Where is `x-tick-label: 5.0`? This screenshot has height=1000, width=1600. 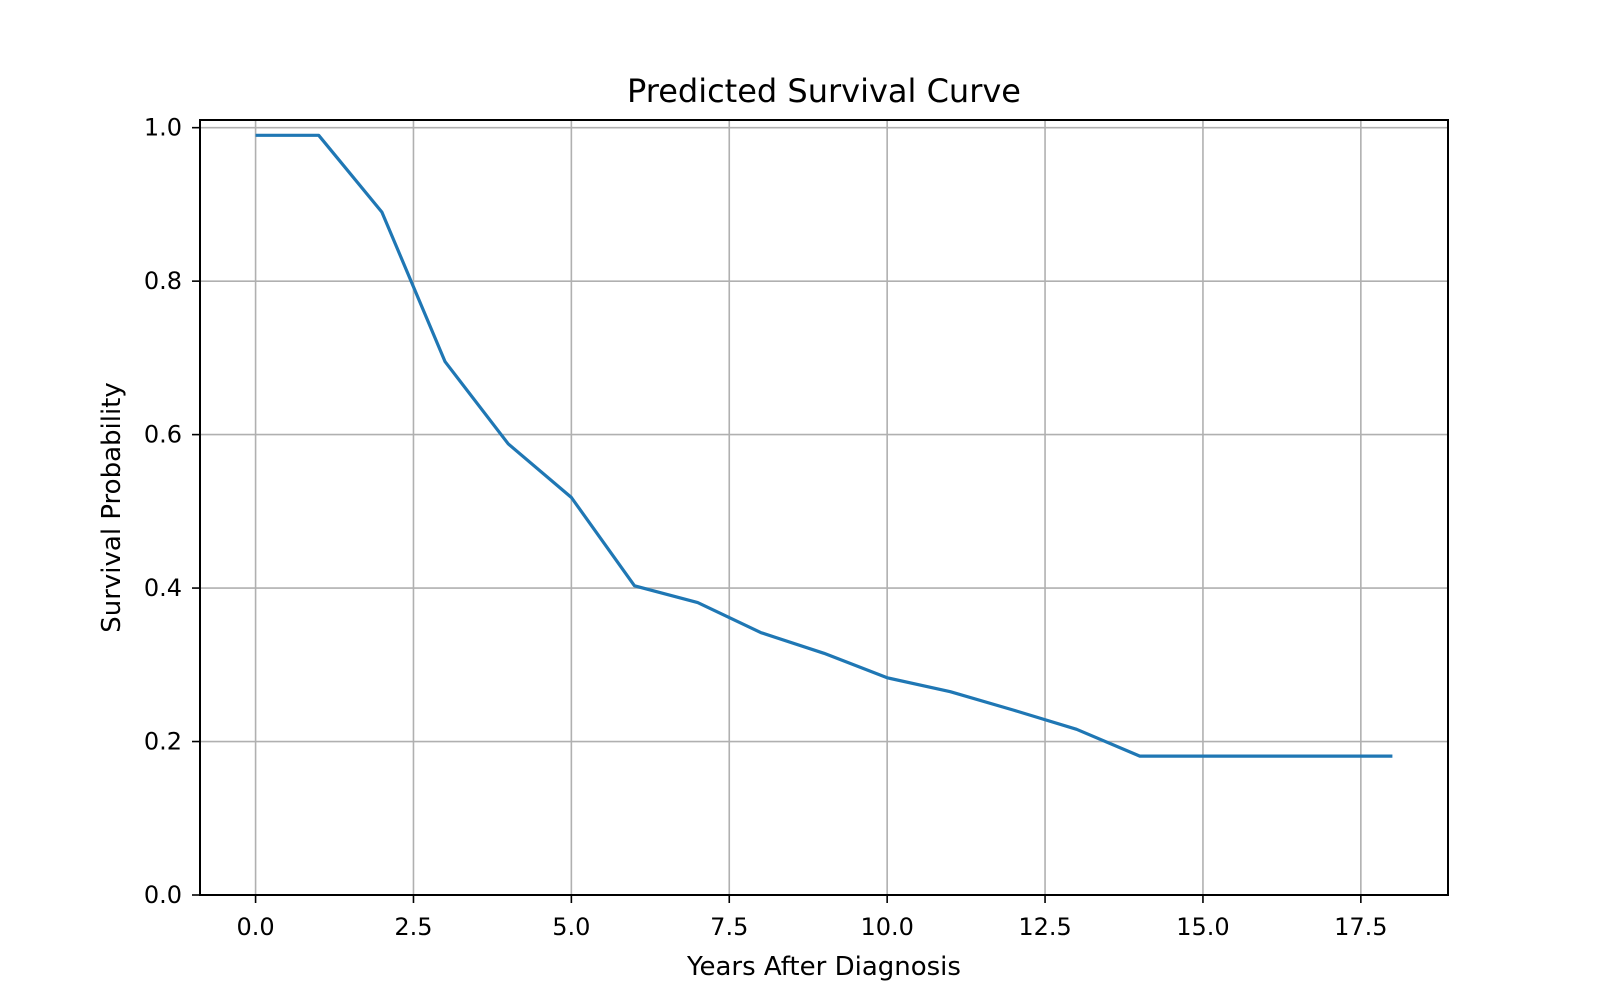 x-tick-label: 5.0 is located at coordinates (571, 927).